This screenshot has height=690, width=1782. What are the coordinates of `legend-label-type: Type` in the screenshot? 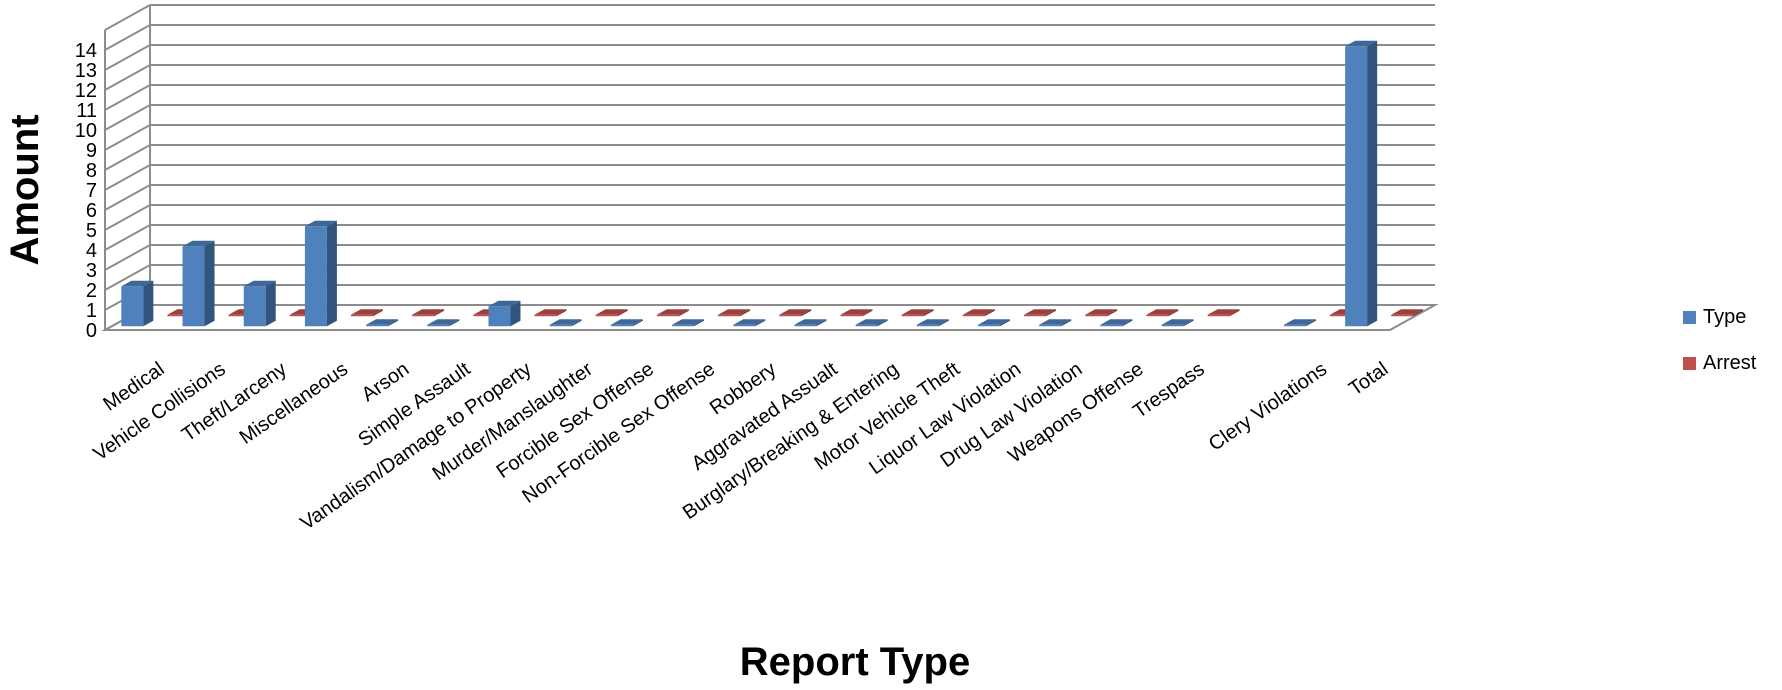 It's located at (1724, 317).